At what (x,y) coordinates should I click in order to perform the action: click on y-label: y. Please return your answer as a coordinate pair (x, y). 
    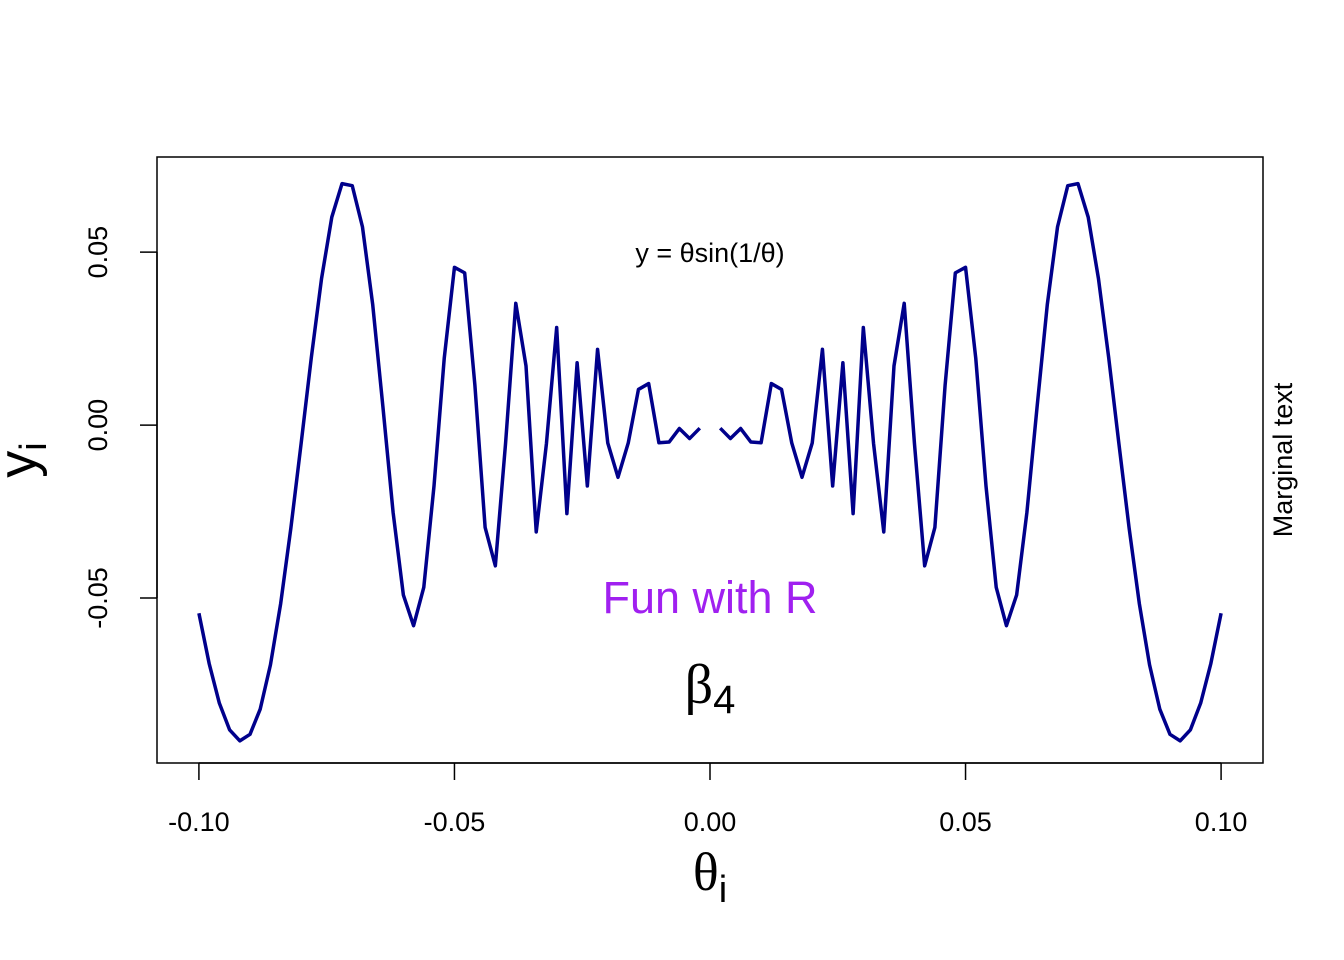
    Looking at the image, I should click on (24, 464).